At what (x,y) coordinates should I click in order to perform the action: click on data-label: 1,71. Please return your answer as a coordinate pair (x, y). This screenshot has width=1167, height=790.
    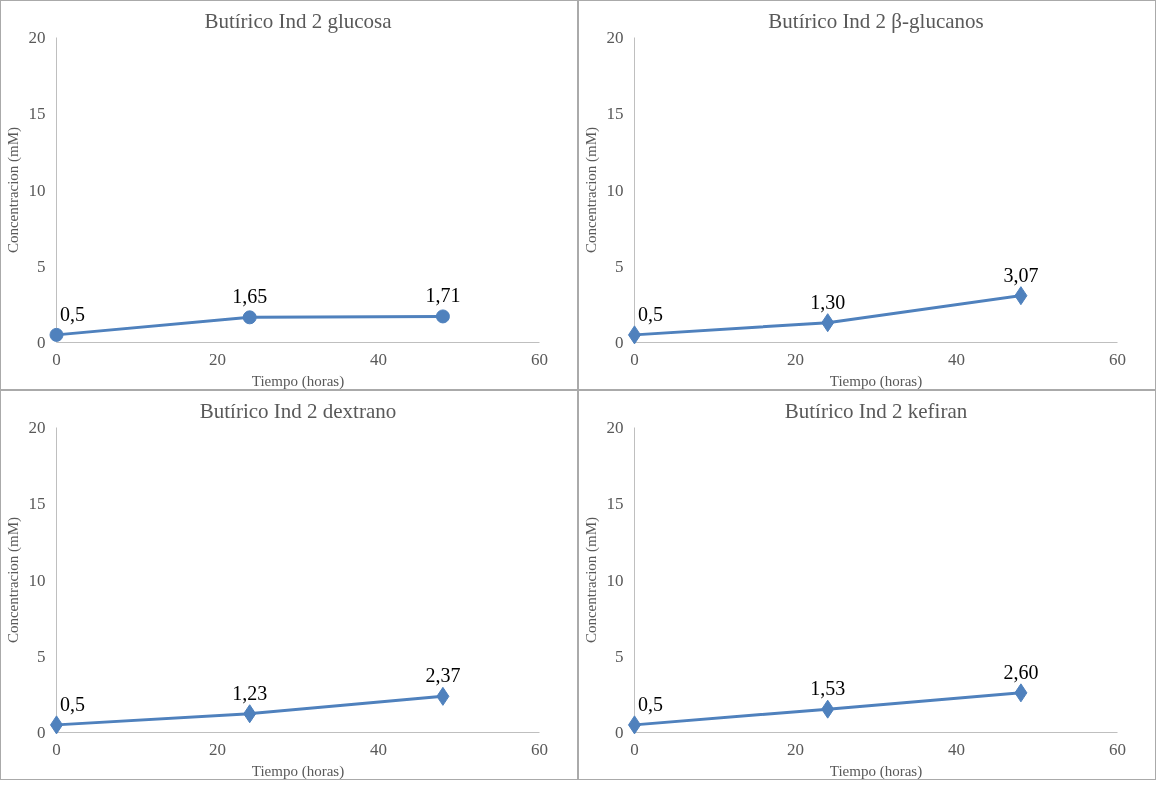
    Looking at the image, I should click on (443, 295).